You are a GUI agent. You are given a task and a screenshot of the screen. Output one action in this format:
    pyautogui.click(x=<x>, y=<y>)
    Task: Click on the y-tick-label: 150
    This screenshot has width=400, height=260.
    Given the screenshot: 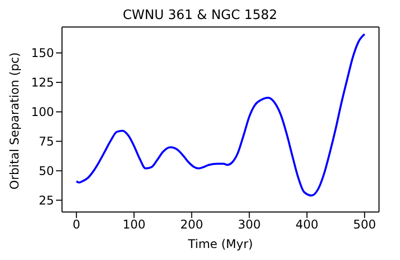 What is the action you would take?
    pyautogui.click(x=42, y=53)
    